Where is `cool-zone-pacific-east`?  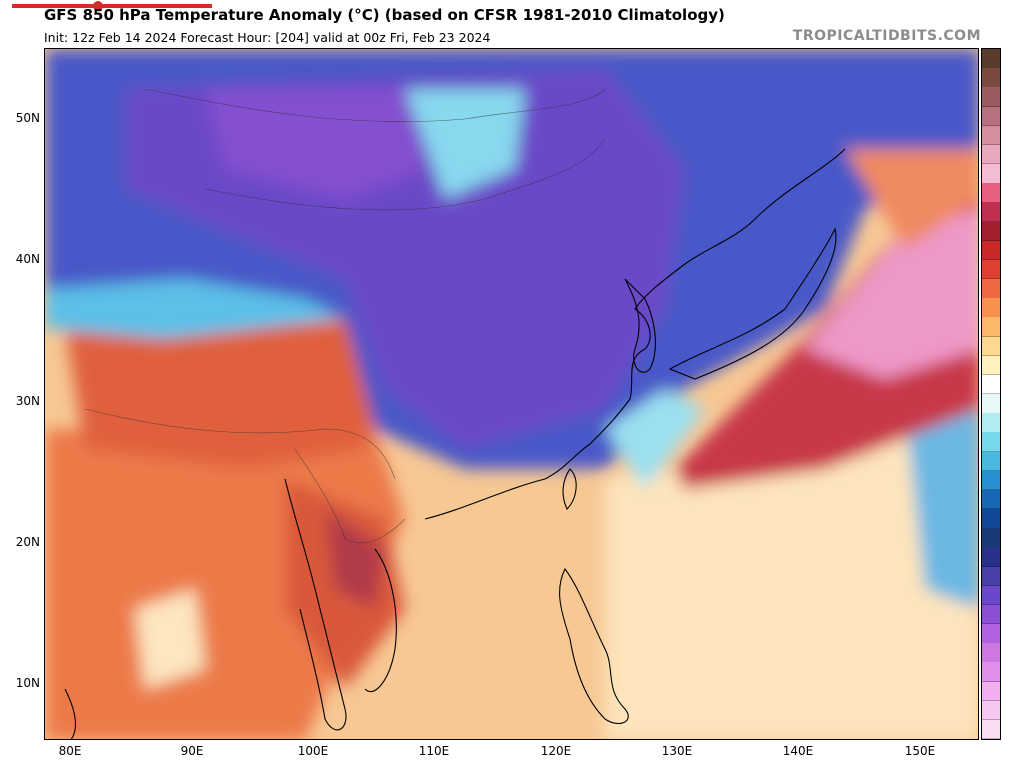
cool-zone-pacific-east is located at coordinates (941, 499).